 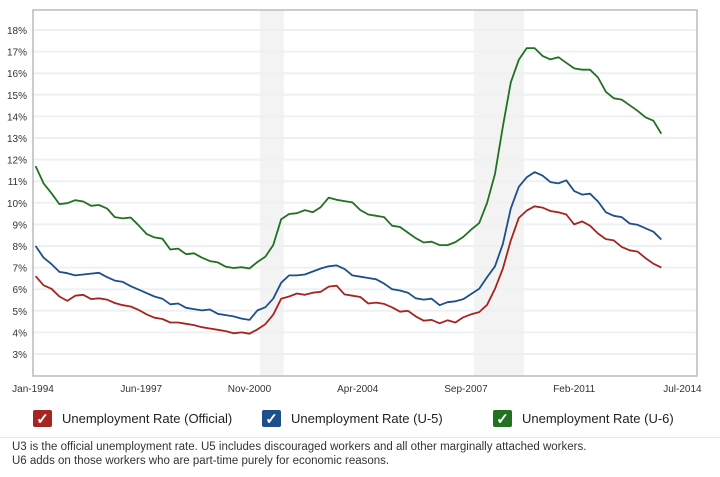 What do you see at coordinates (141, 389) in the screenshot?
I see `x-tick-label: Jun-1997` at bounding box center [141, 389].